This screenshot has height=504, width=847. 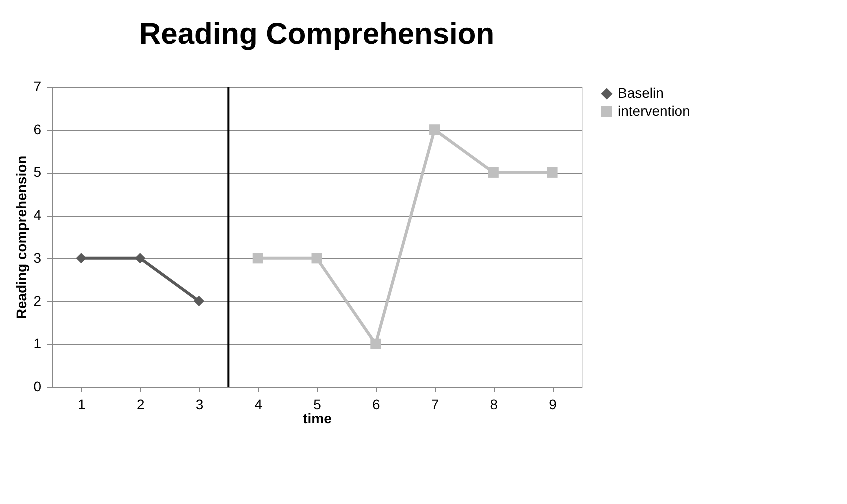 What do you see at coordinates (317, 34) in the screenshot?
I see `chart-title: Reading Comprehension` at bounding box center [317, 34].